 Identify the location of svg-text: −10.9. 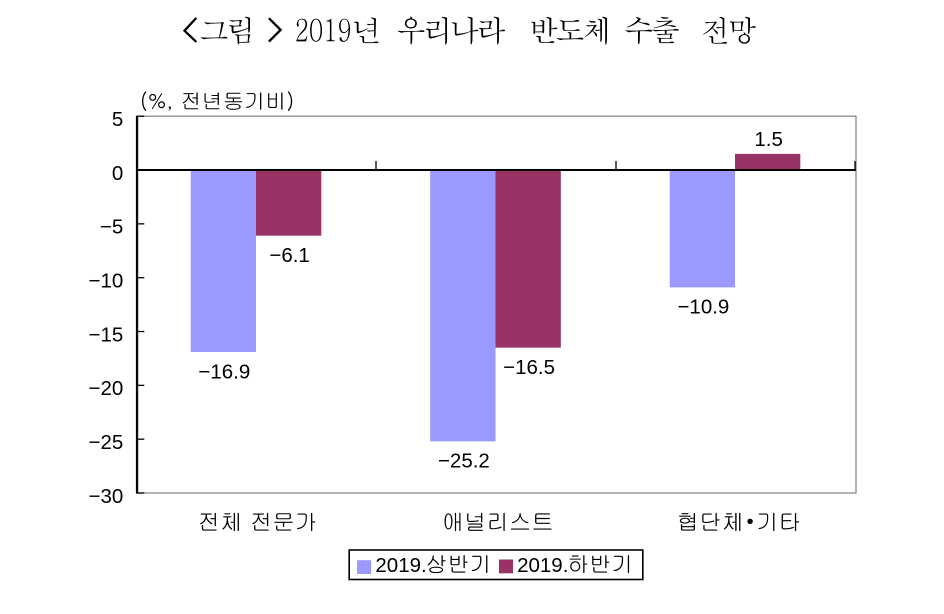
(703, 307).